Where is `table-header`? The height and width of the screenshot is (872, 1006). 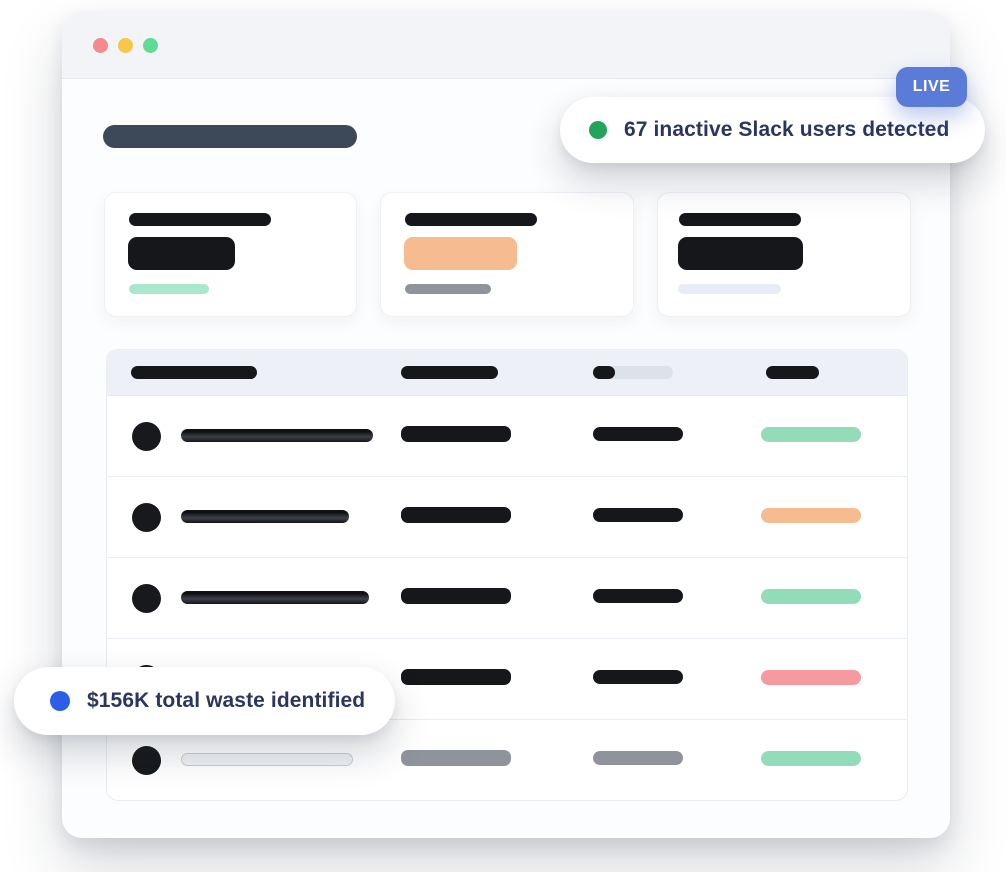
table-header is located at coordinates (507, 373).